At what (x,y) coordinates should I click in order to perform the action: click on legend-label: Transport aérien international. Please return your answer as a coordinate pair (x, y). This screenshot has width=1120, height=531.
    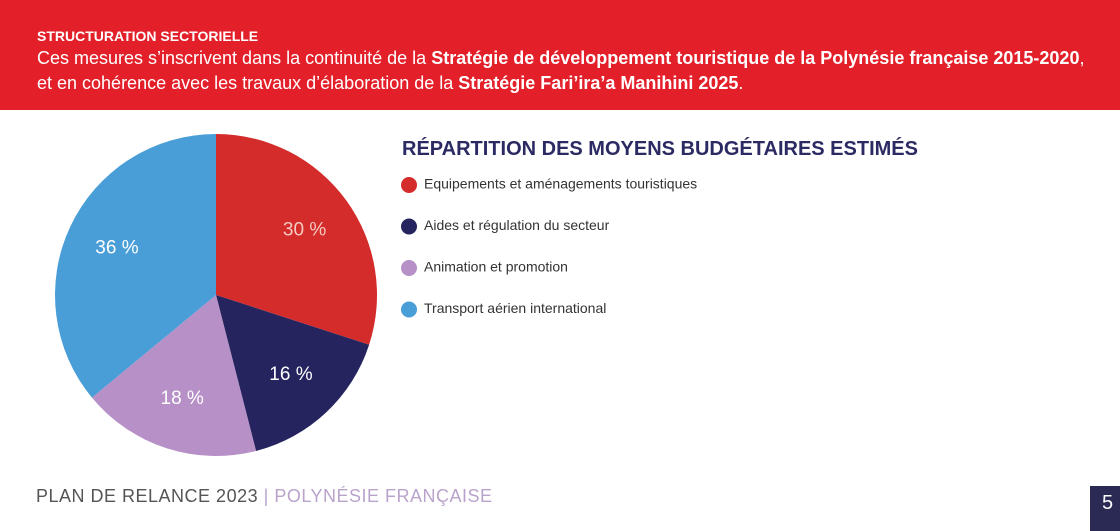
    Looking at the image, I should click on (515, 308).